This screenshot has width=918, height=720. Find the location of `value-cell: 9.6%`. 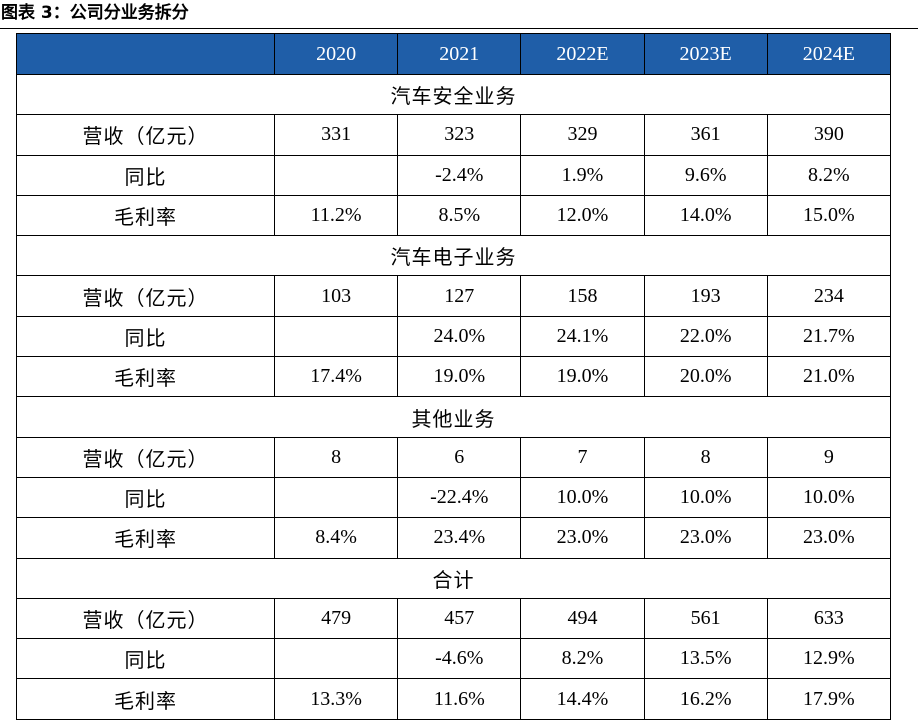

value-cell: 9.6% is located at coordinates (705, 175).